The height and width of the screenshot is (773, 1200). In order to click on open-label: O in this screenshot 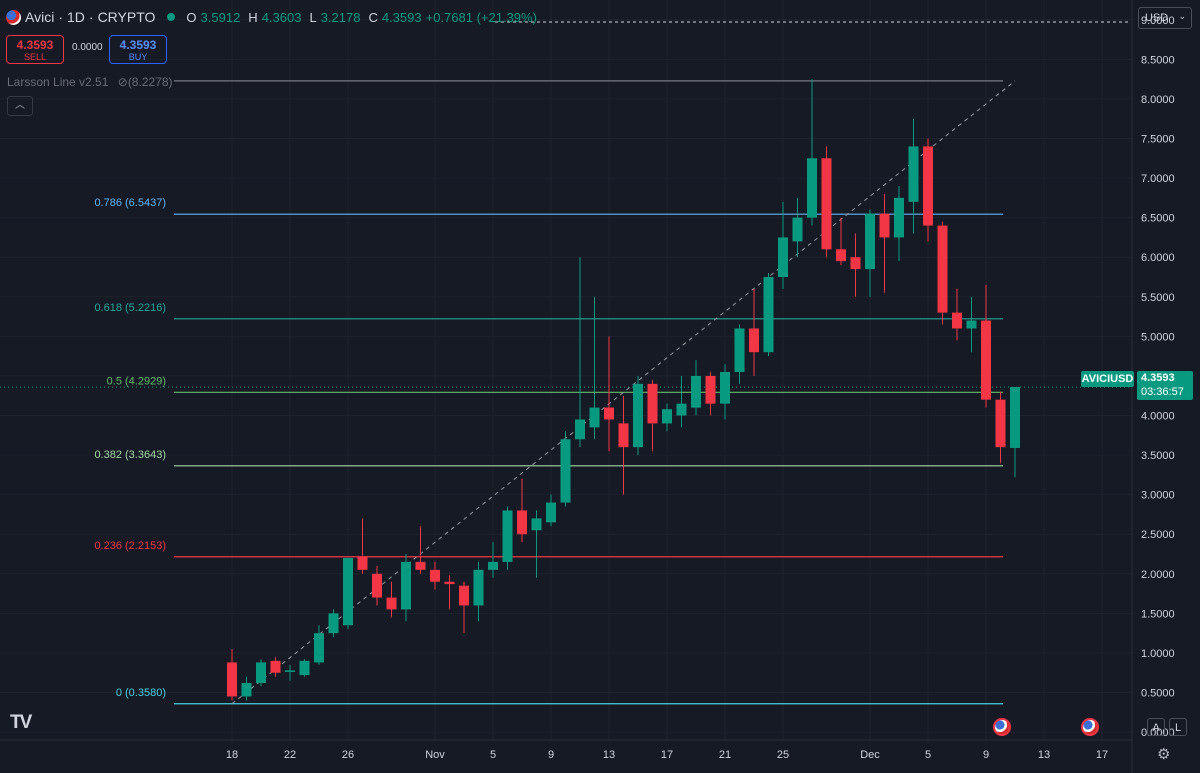, I will do `click(191, 17)`.